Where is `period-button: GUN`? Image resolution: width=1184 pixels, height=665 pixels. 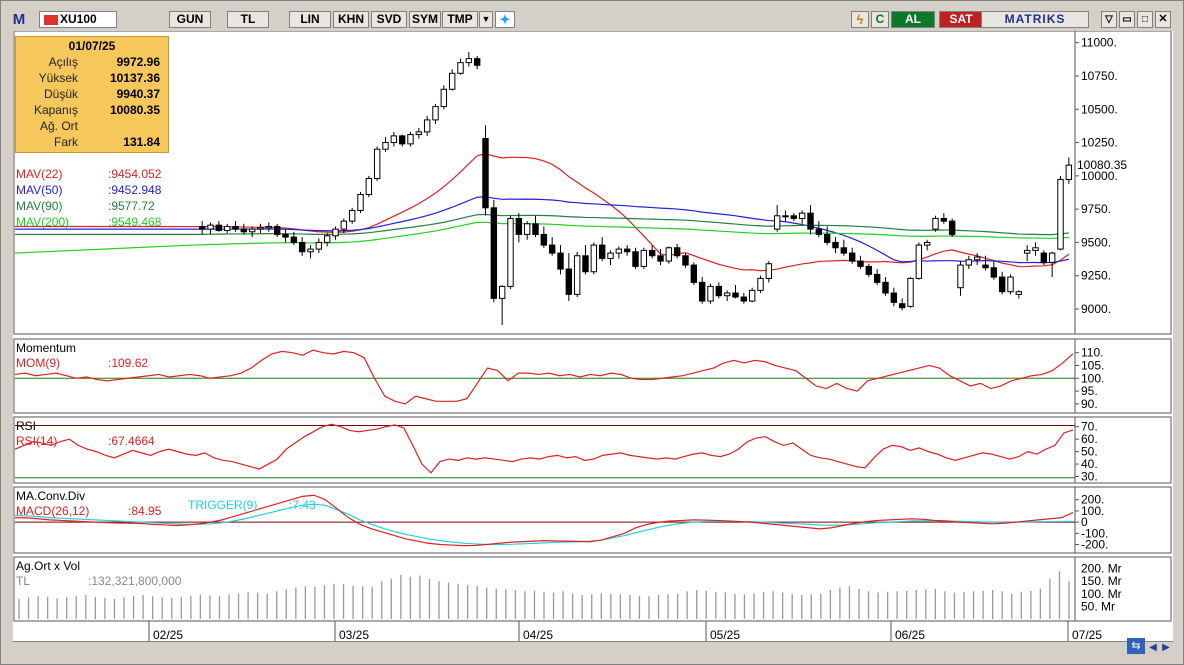 period-button: GUN is located at coordinates (190, 19).